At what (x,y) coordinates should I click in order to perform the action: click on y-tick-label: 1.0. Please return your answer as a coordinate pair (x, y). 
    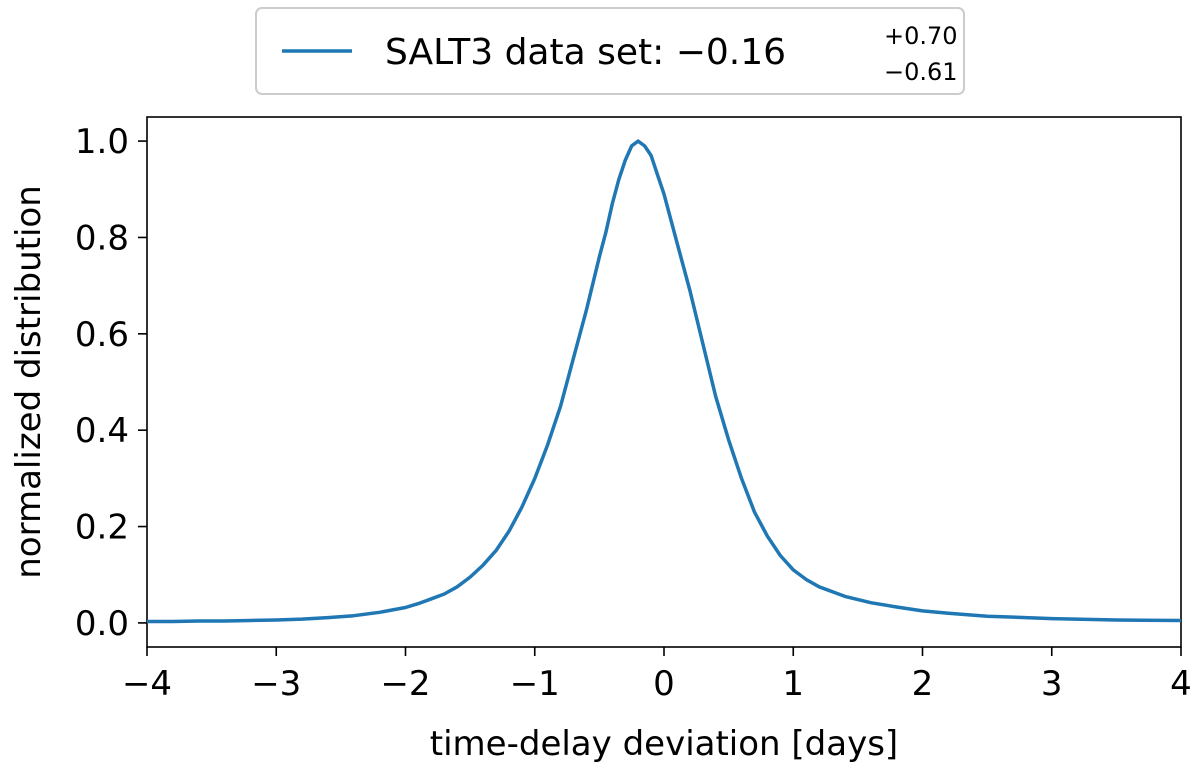
    Looking at the image, I should click on (102, 142).